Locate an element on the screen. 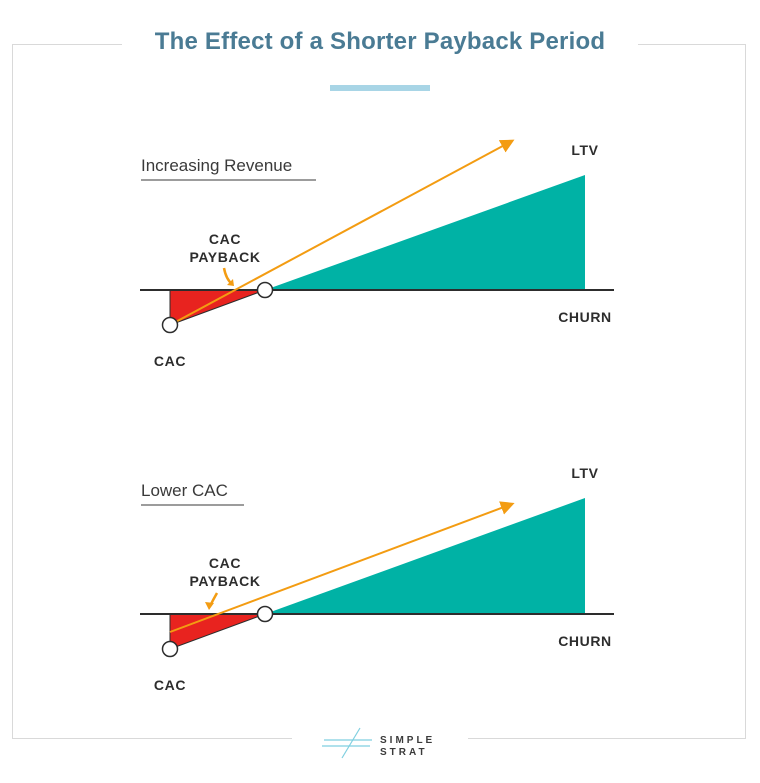 This screenshot has width=760, height=783. title-background is located at coordinates (380, 45).